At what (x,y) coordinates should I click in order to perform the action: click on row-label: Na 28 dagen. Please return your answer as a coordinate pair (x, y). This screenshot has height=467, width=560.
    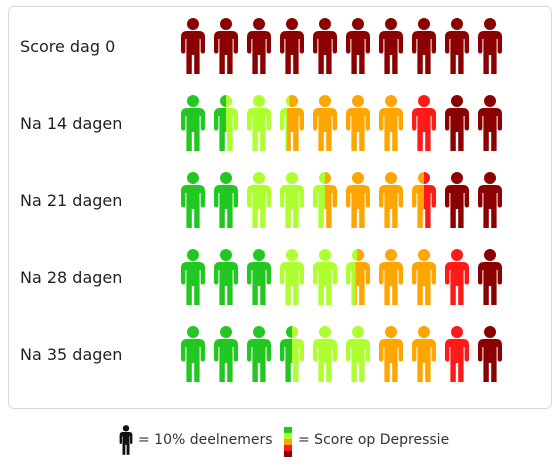
    Looking at the image, I should click on (71, 277).